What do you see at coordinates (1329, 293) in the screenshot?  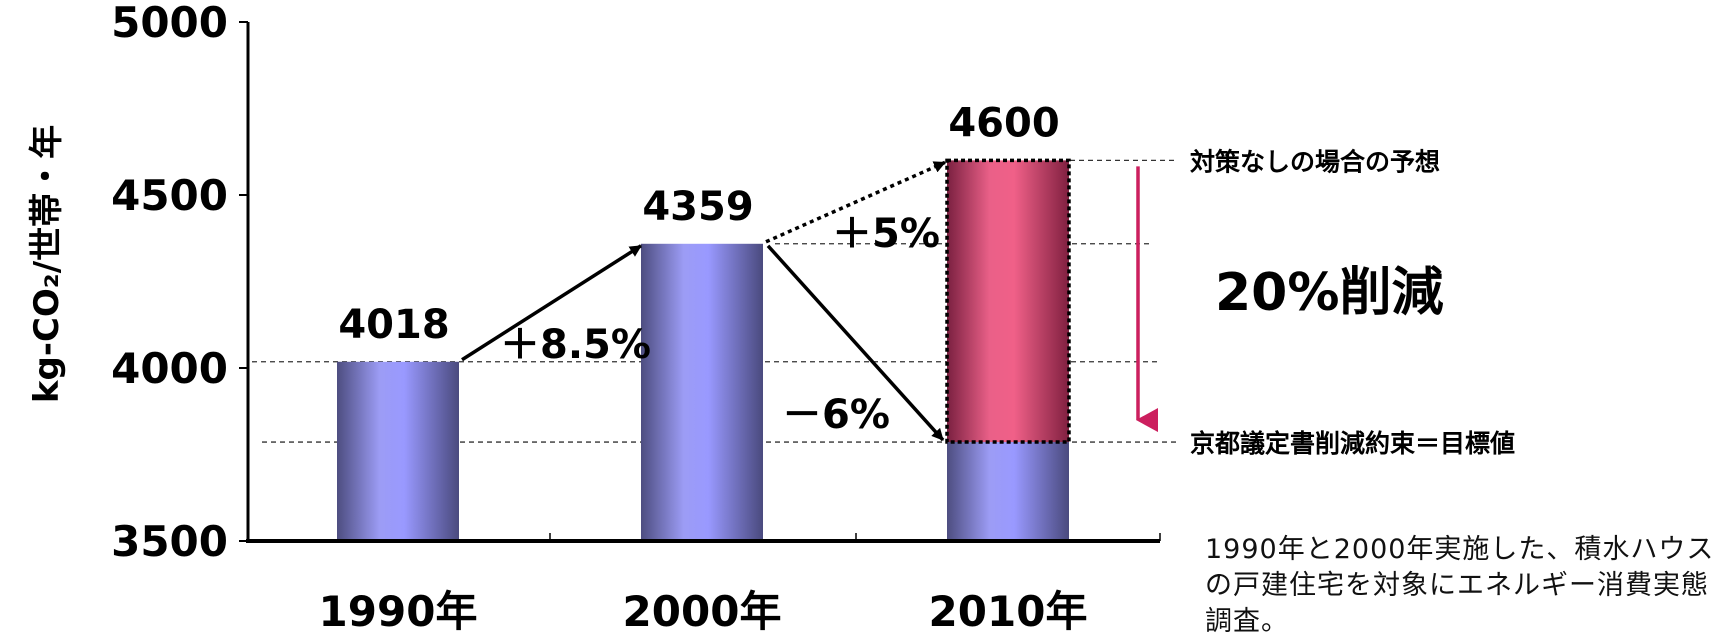 I see `reduction-label: 20%削減` at bounding box center [1329, 293].